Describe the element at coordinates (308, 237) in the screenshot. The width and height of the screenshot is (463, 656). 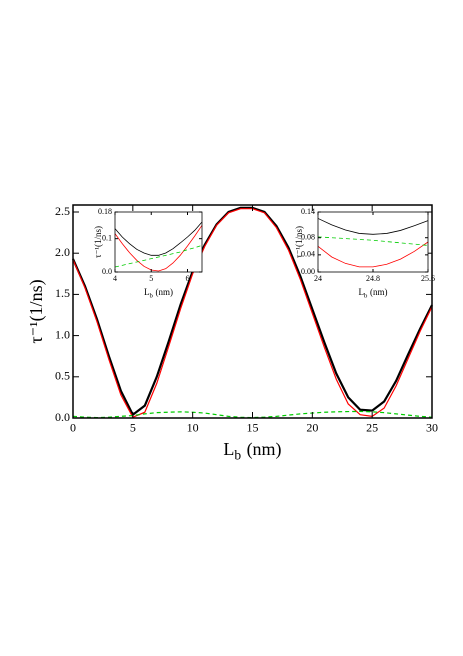
I see `y-tick-label: 0.08` at that location.